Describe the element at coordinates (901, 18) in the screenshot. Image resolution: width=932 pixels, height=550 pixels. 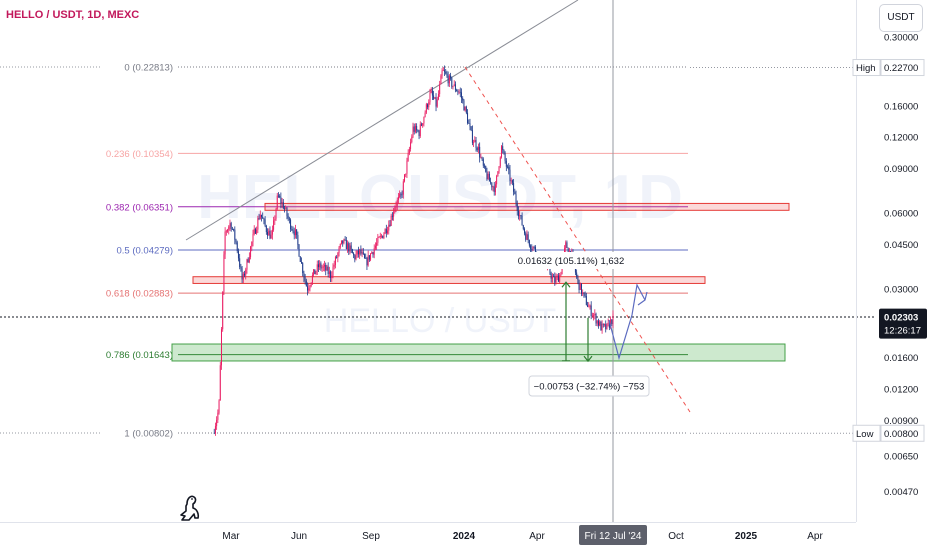
I see `currency-unit-button: USDT` at that location.